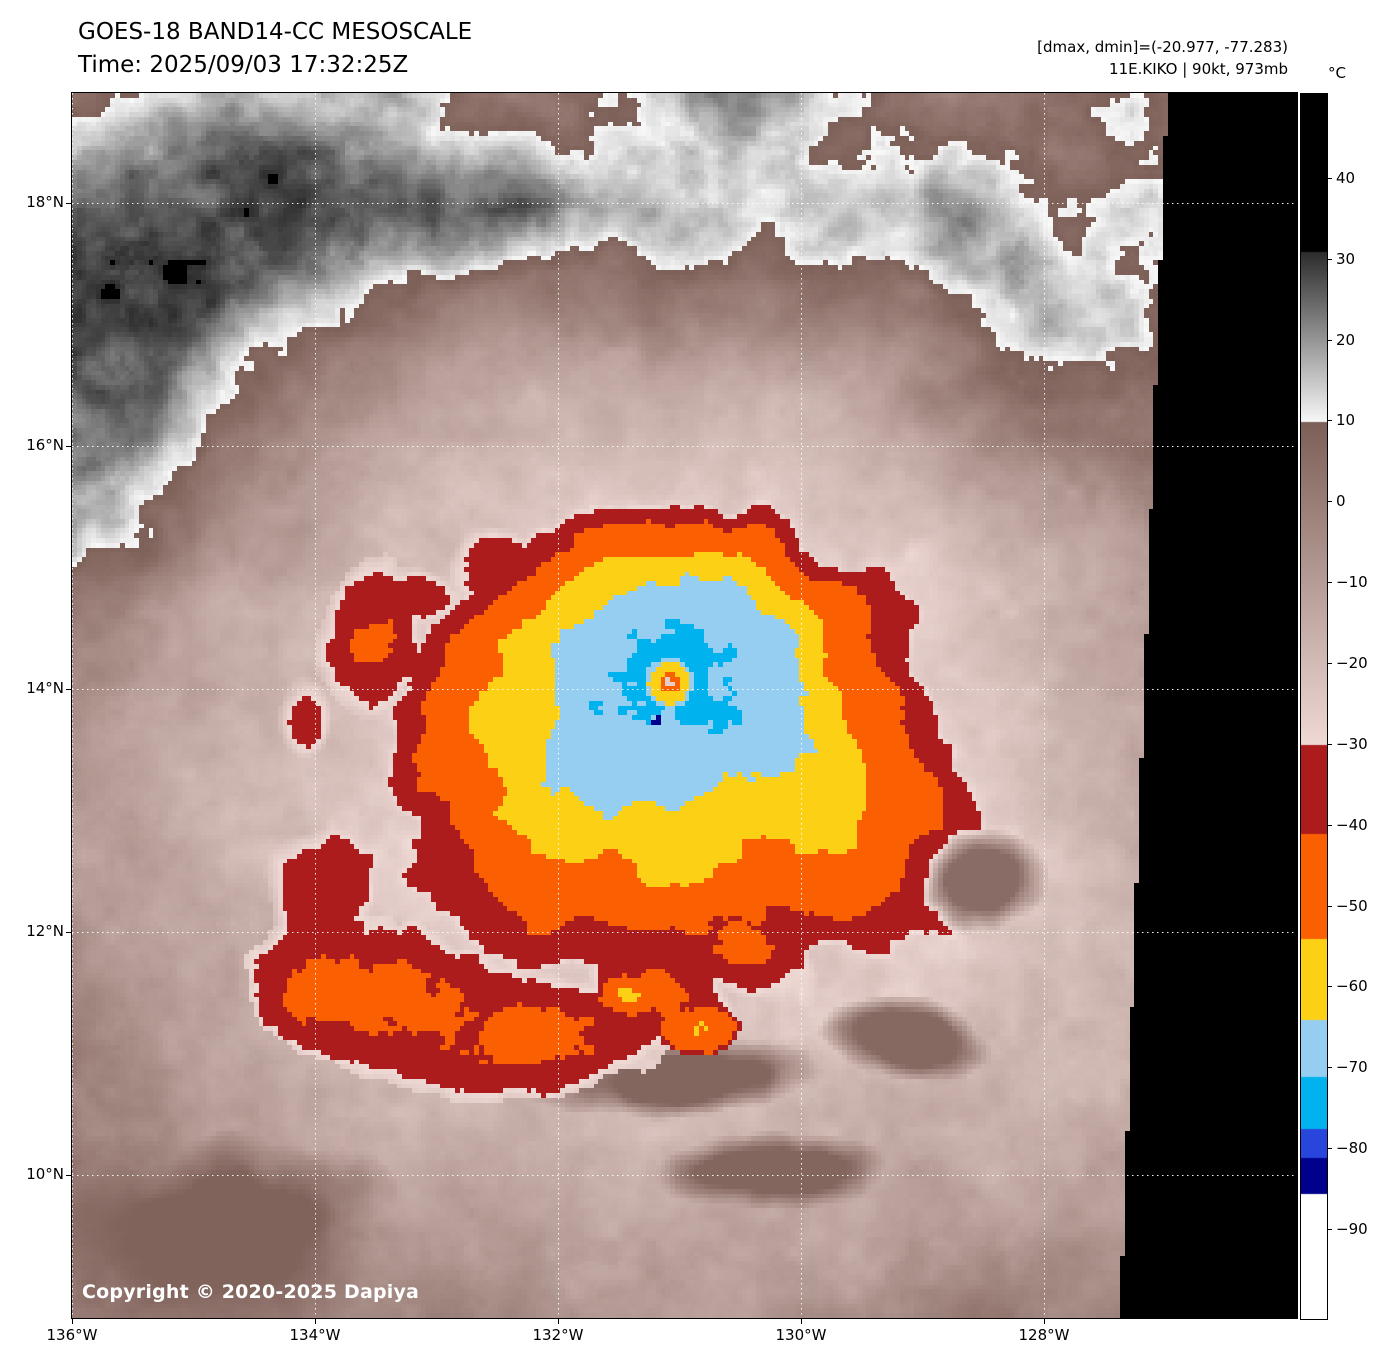  I want to click on colorbar-tick-label: −40, so click(1352, 824).